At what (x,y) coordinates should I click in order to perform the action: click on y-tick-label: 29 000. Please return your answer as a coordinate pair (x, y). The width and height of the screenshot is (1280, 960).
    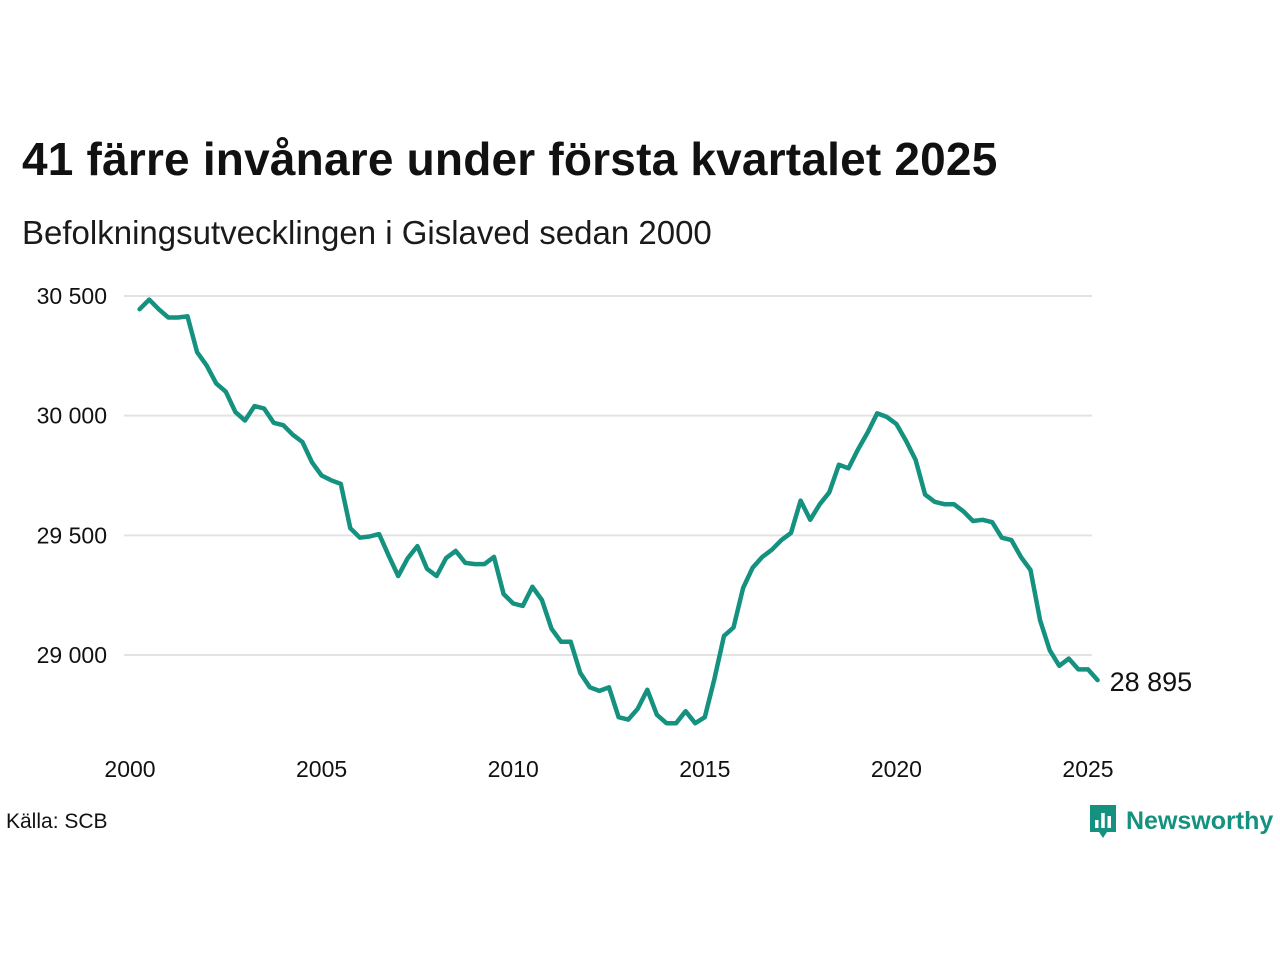
    Looking at the image, I should click on (72, 655).